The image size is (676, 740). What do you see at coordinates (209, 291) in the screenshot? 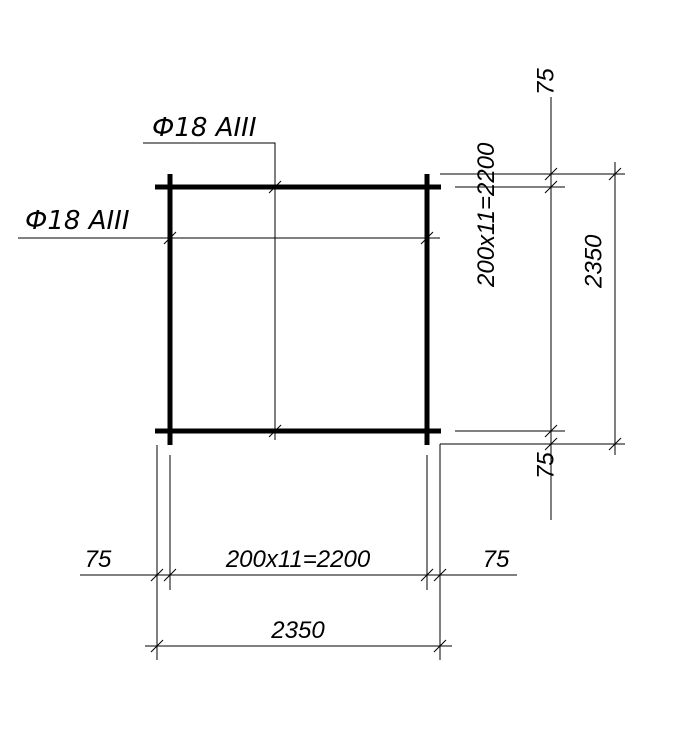
I see `leader` at bounding box center [209, 291].